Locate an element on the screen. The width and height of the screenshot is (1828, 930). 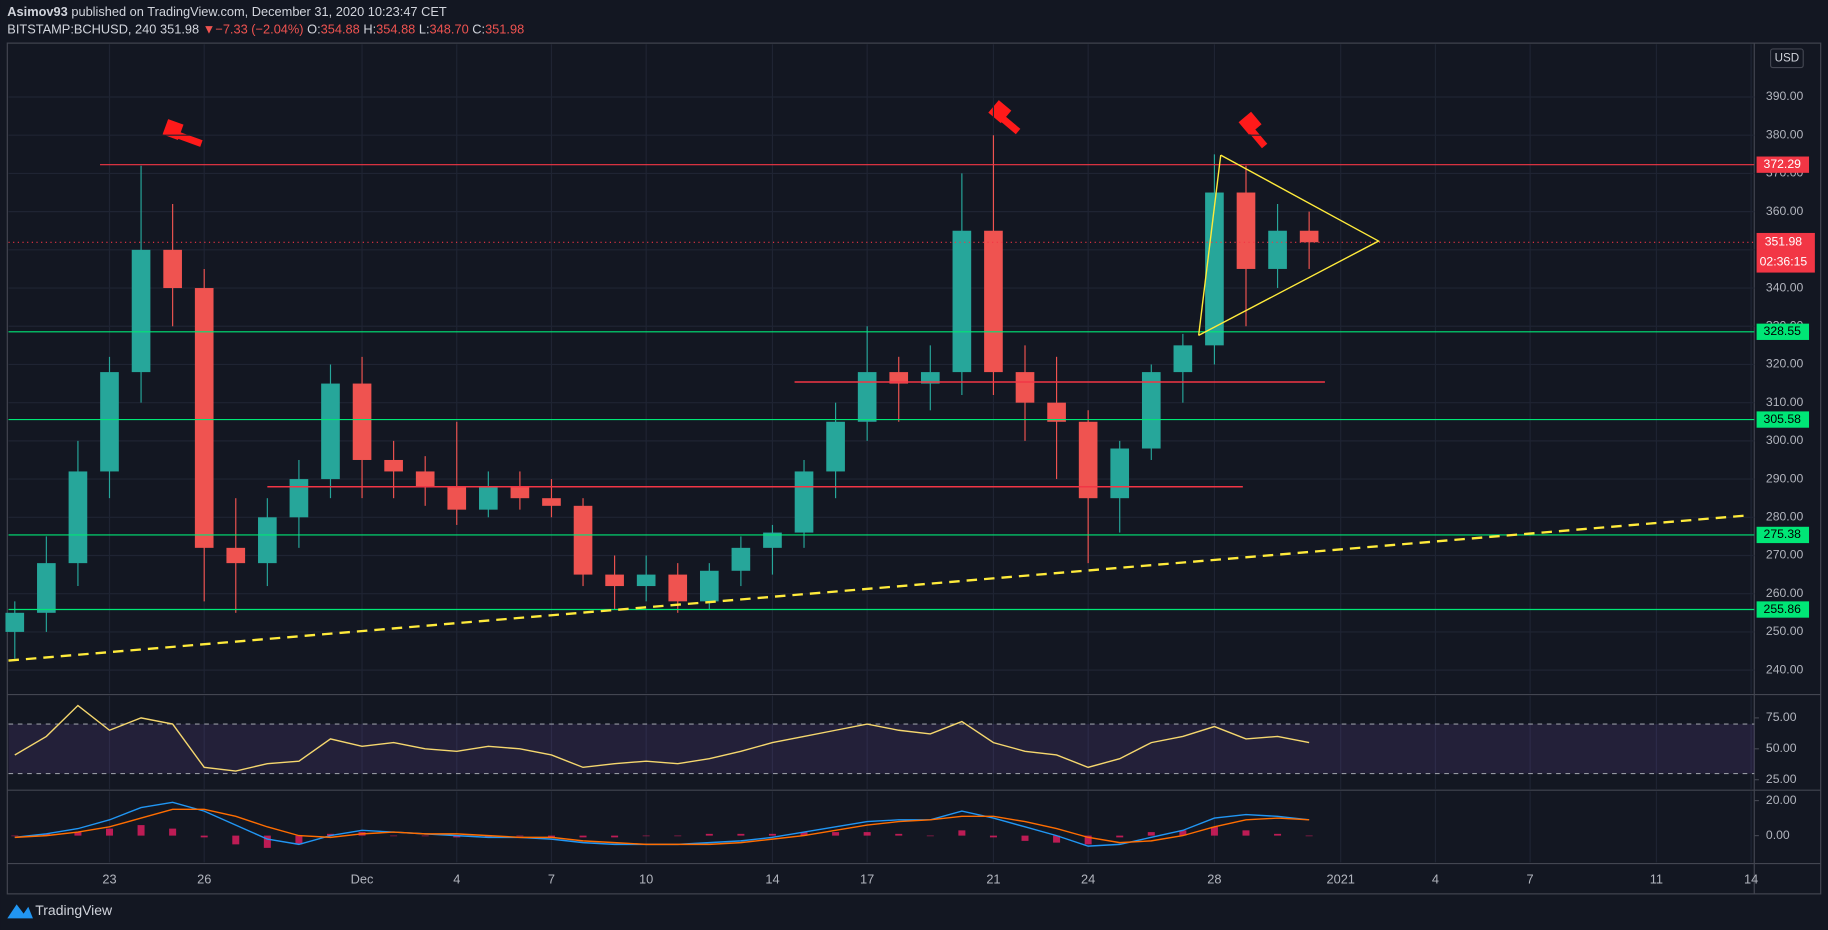
y-tick-label: 75.00 is located at coordinates (1781, 717).